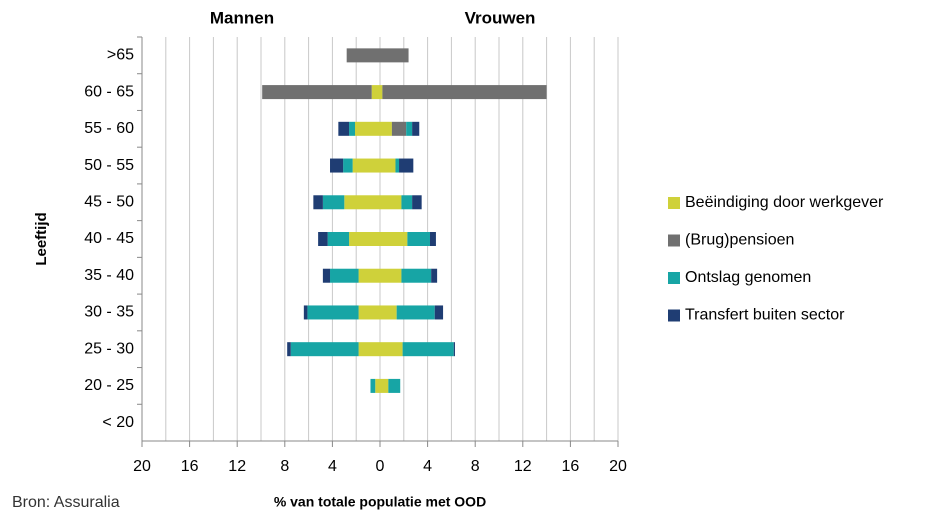 The image size is (938, 517). I want to click on legend-label: Beëindiging door werkgever, so click(784, 202).